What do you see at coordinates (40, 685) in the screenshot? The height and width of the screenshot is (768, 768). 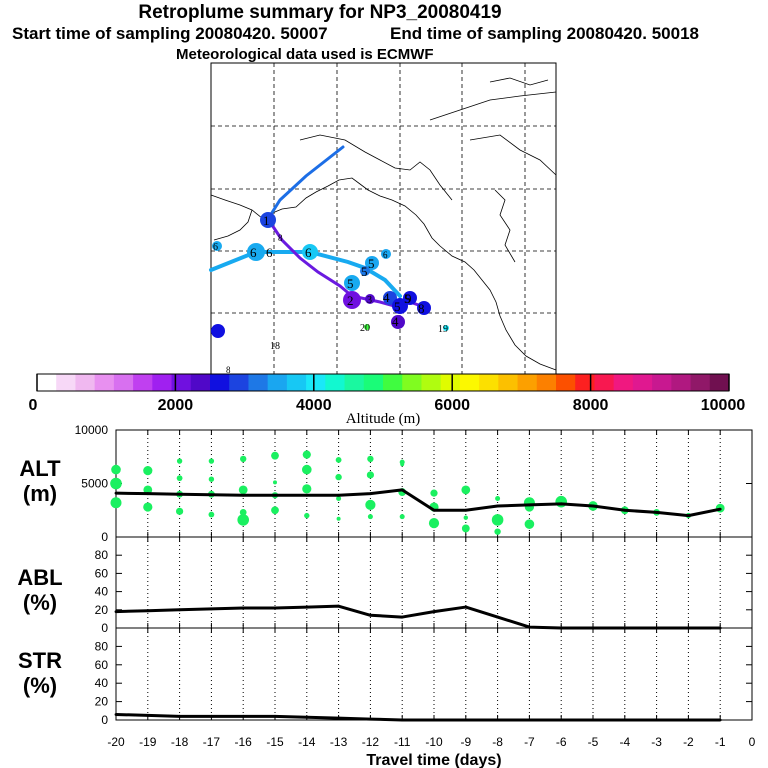 I see `str-ylabel-bottom: (%)` at bounding box center [40, 685].